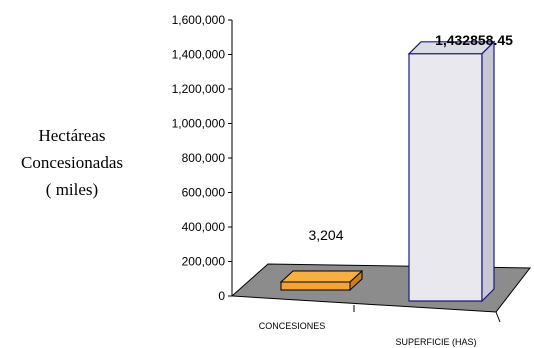  Describe the element at coordinates (199, 124) in the screenshot. I see `y-tick-label: 1,000,000` at that location.